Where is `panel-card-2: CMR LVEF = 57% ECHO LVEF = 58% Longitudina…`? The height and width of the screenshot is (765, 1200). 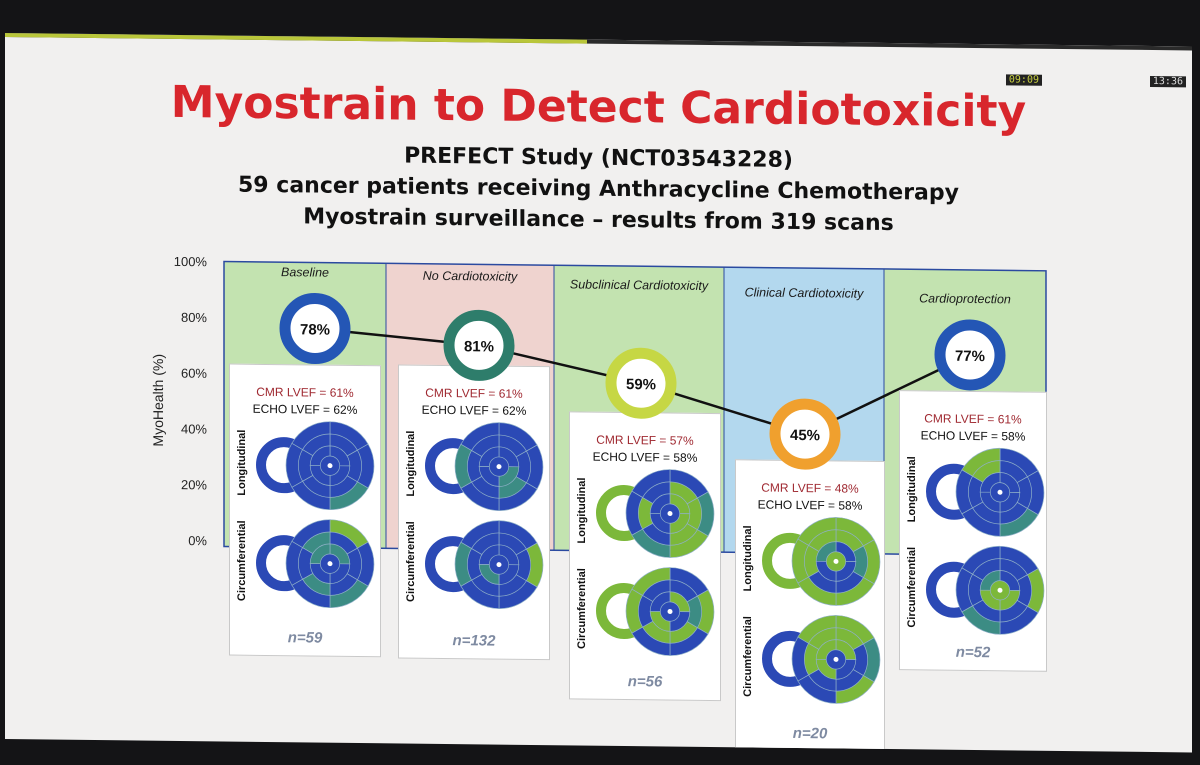 panel-card-2: CMR LVEF = 57% ECHO LVEF = 58% Longitudina… is located at coordinates (645, 556).